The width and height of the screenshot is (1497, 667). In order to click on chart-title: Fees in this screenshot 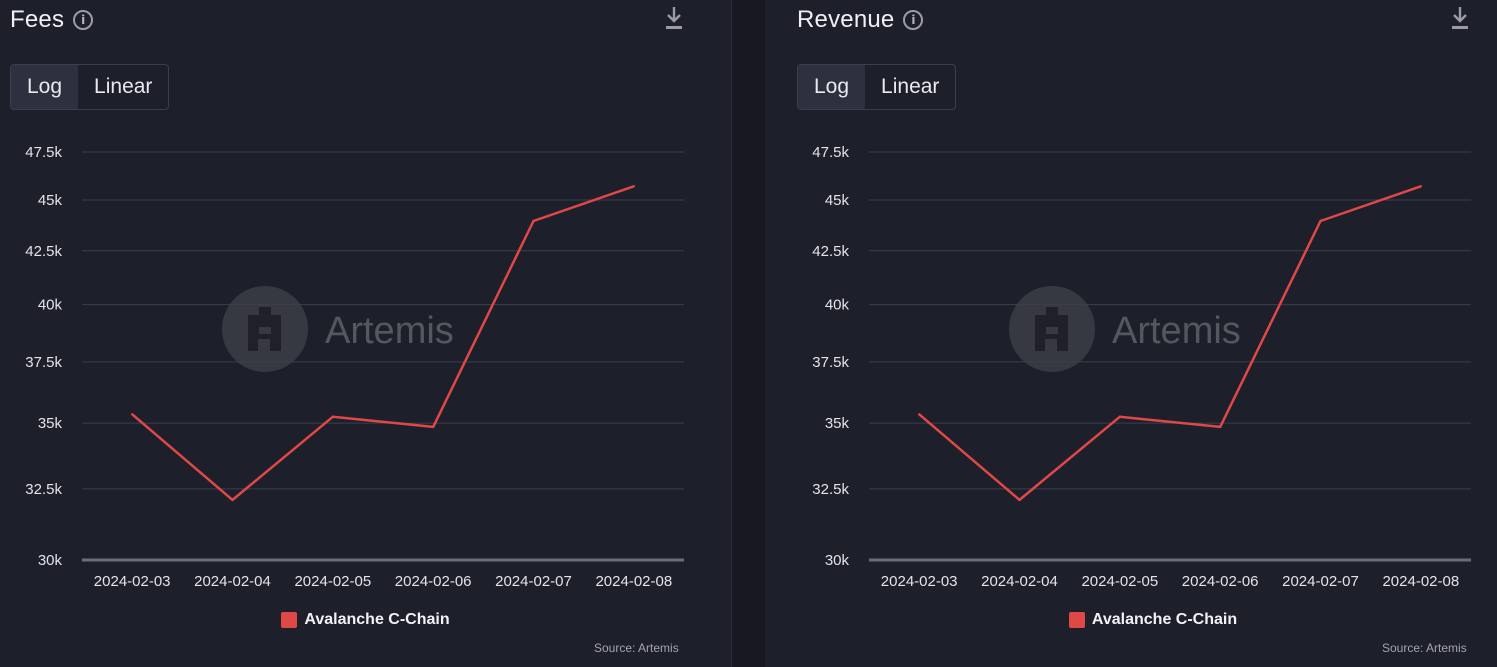, I will do `click(37, 19)`.